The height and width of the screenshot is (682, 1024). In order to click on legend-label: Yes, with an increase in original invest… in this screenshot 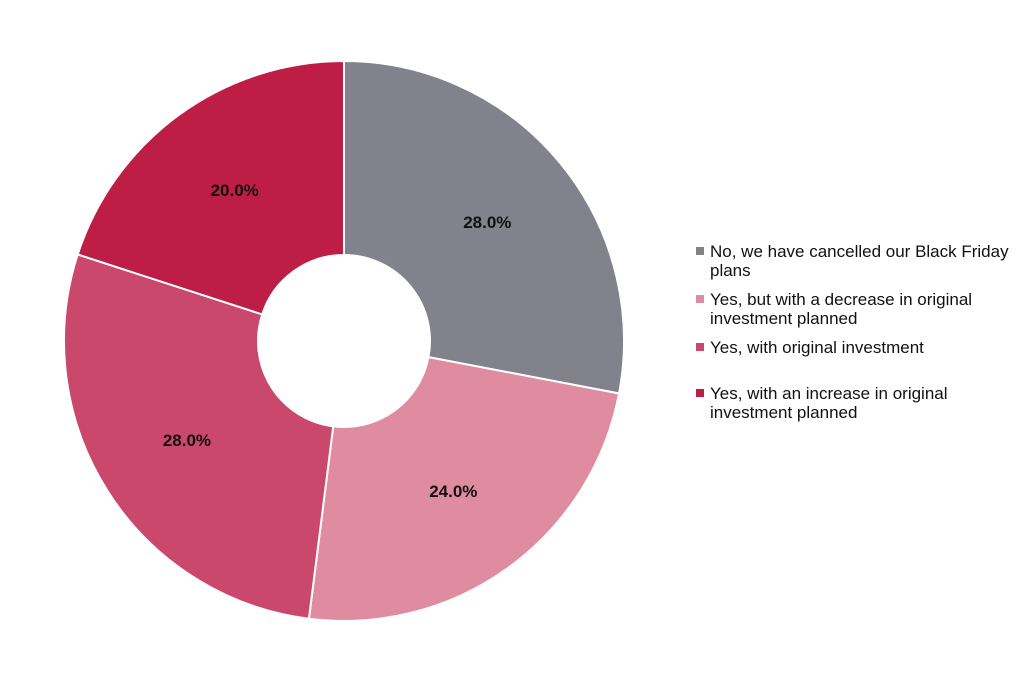, I will do `click(829, 403)`.